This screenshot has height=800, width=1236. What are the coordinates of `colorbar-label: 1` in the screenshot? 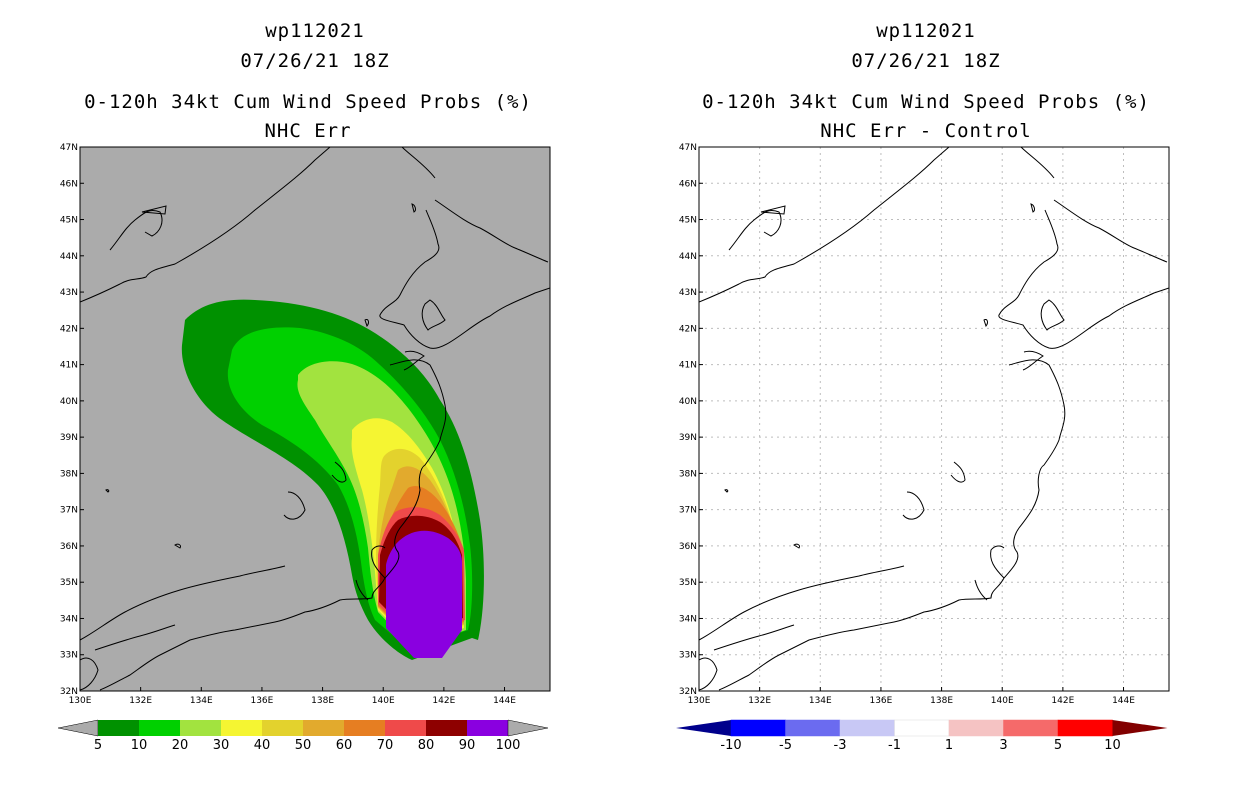 It's located at (949, 745).